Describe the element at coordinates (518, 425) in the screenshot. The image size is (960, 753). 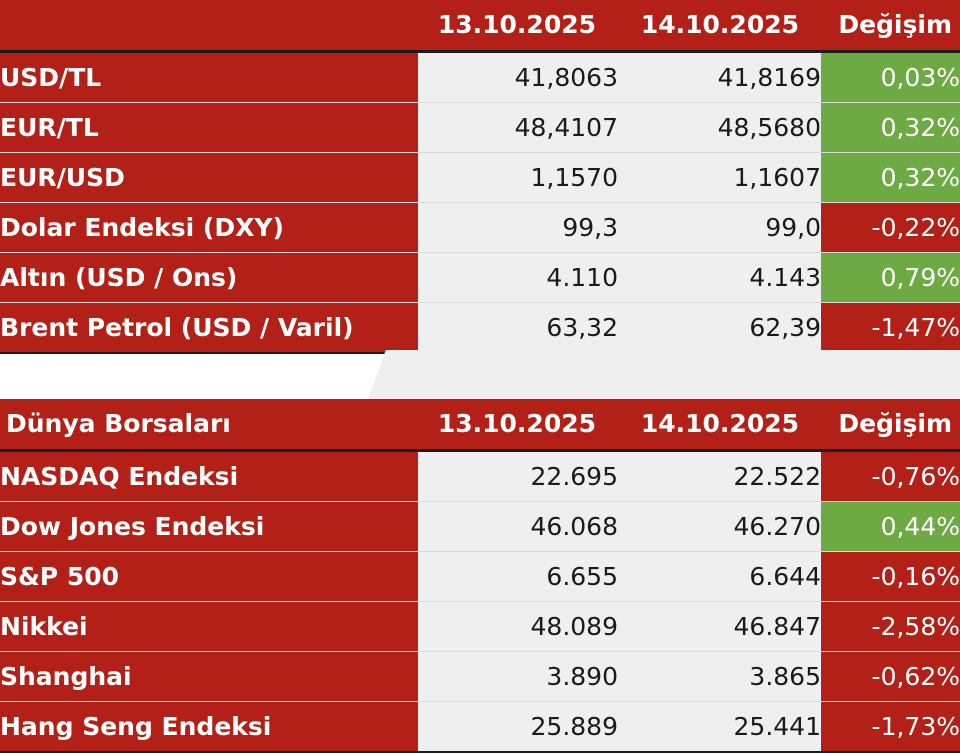
I see `world-header-date1: 13.10.2025` at that location.